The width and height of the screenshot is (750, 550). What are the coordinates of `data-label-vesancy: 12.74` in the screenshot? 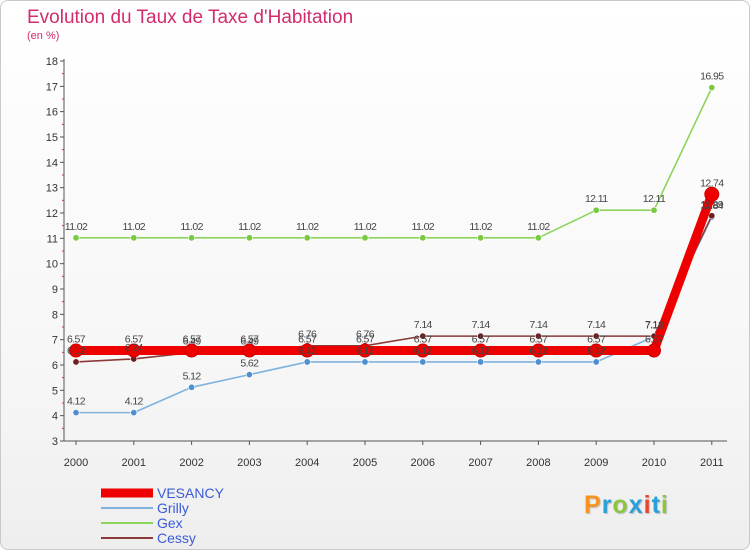 It's located at (712, 183).